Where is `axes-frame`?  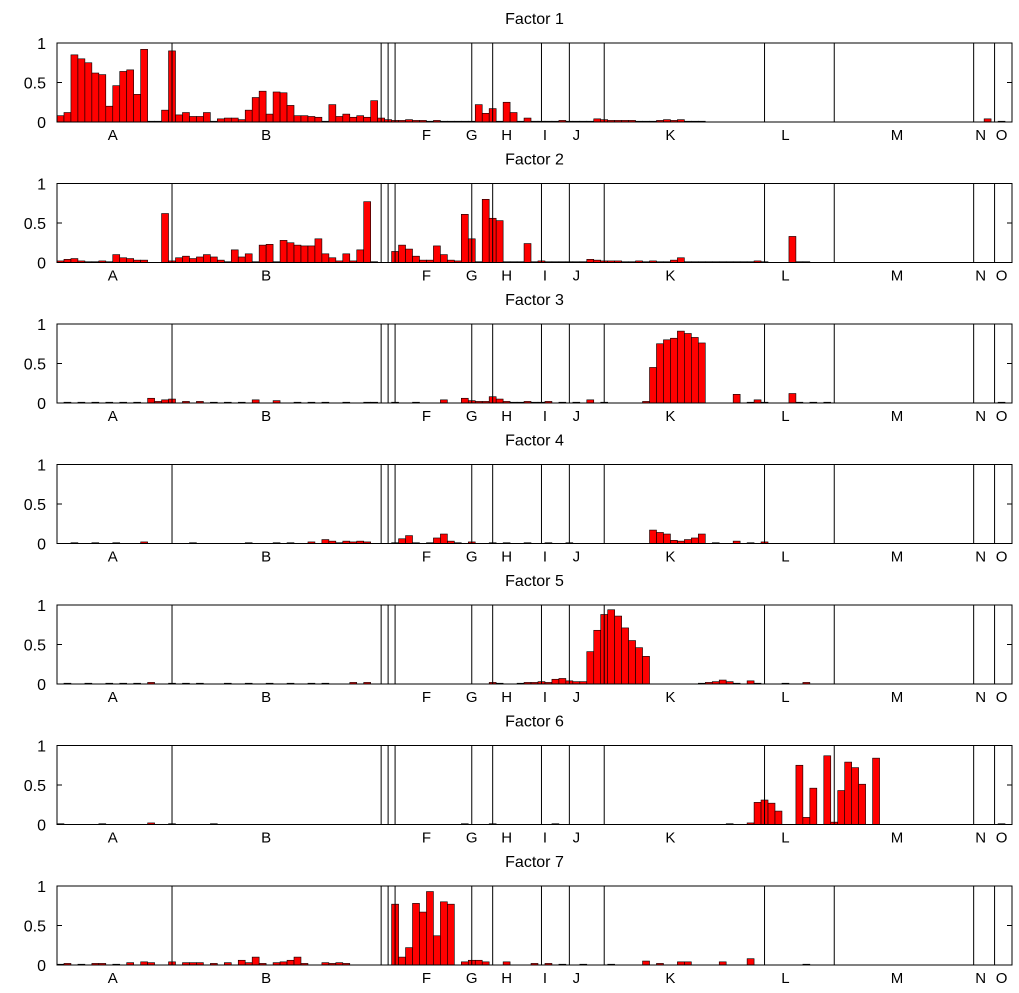 axes-frame is located at coordinates (534, 785).